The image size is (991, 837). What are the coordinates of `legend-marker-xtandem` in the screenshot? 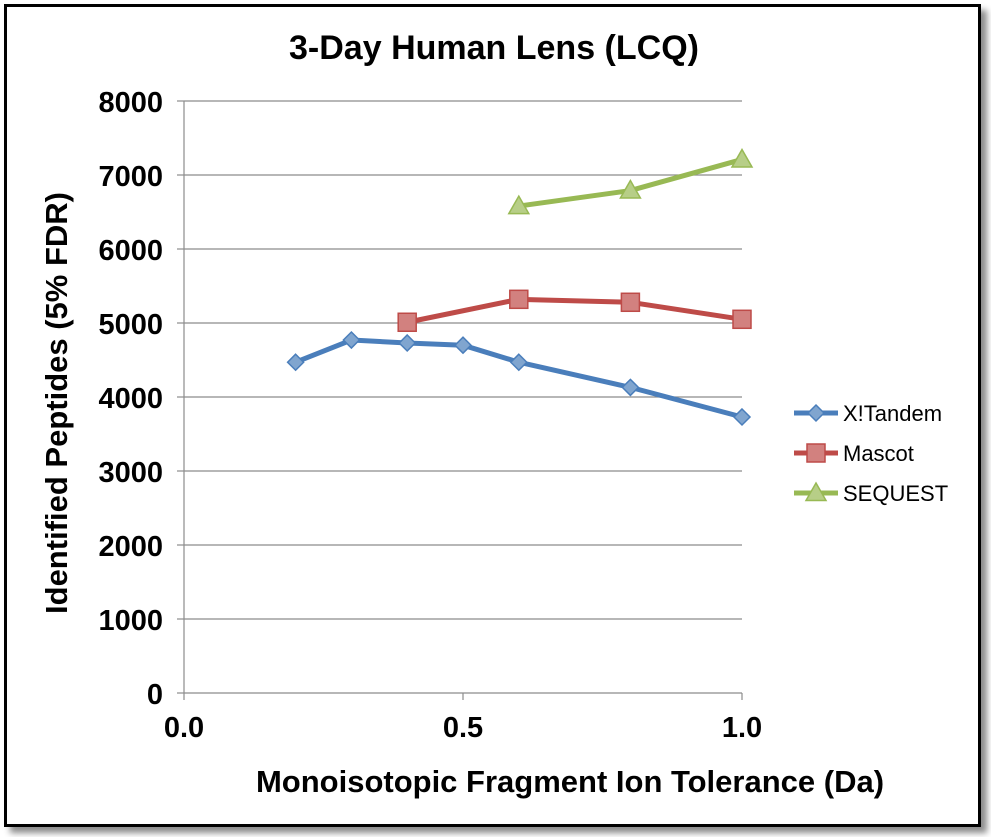 It's located at (816, 413).